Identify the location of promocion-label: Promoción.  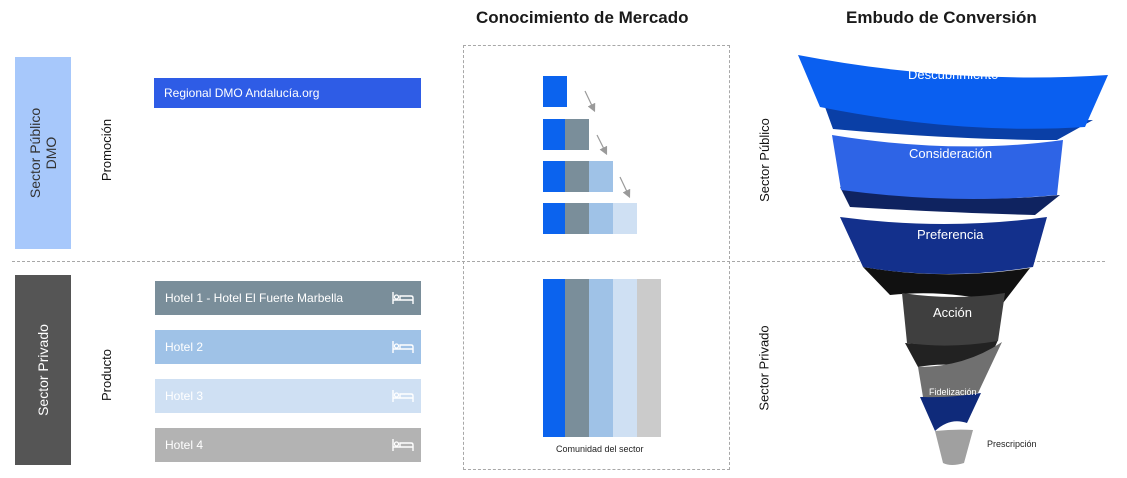
(107, 150).